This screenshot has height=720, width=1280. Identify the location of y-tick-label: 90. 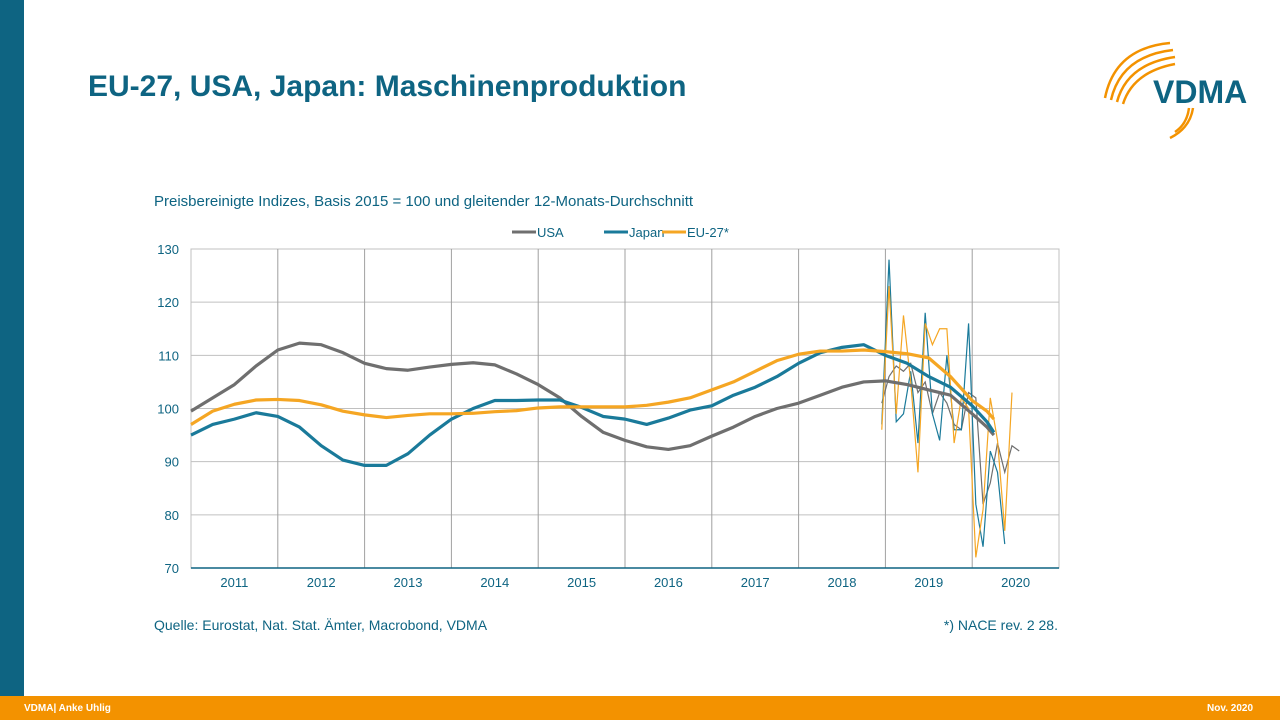
(172, 462).